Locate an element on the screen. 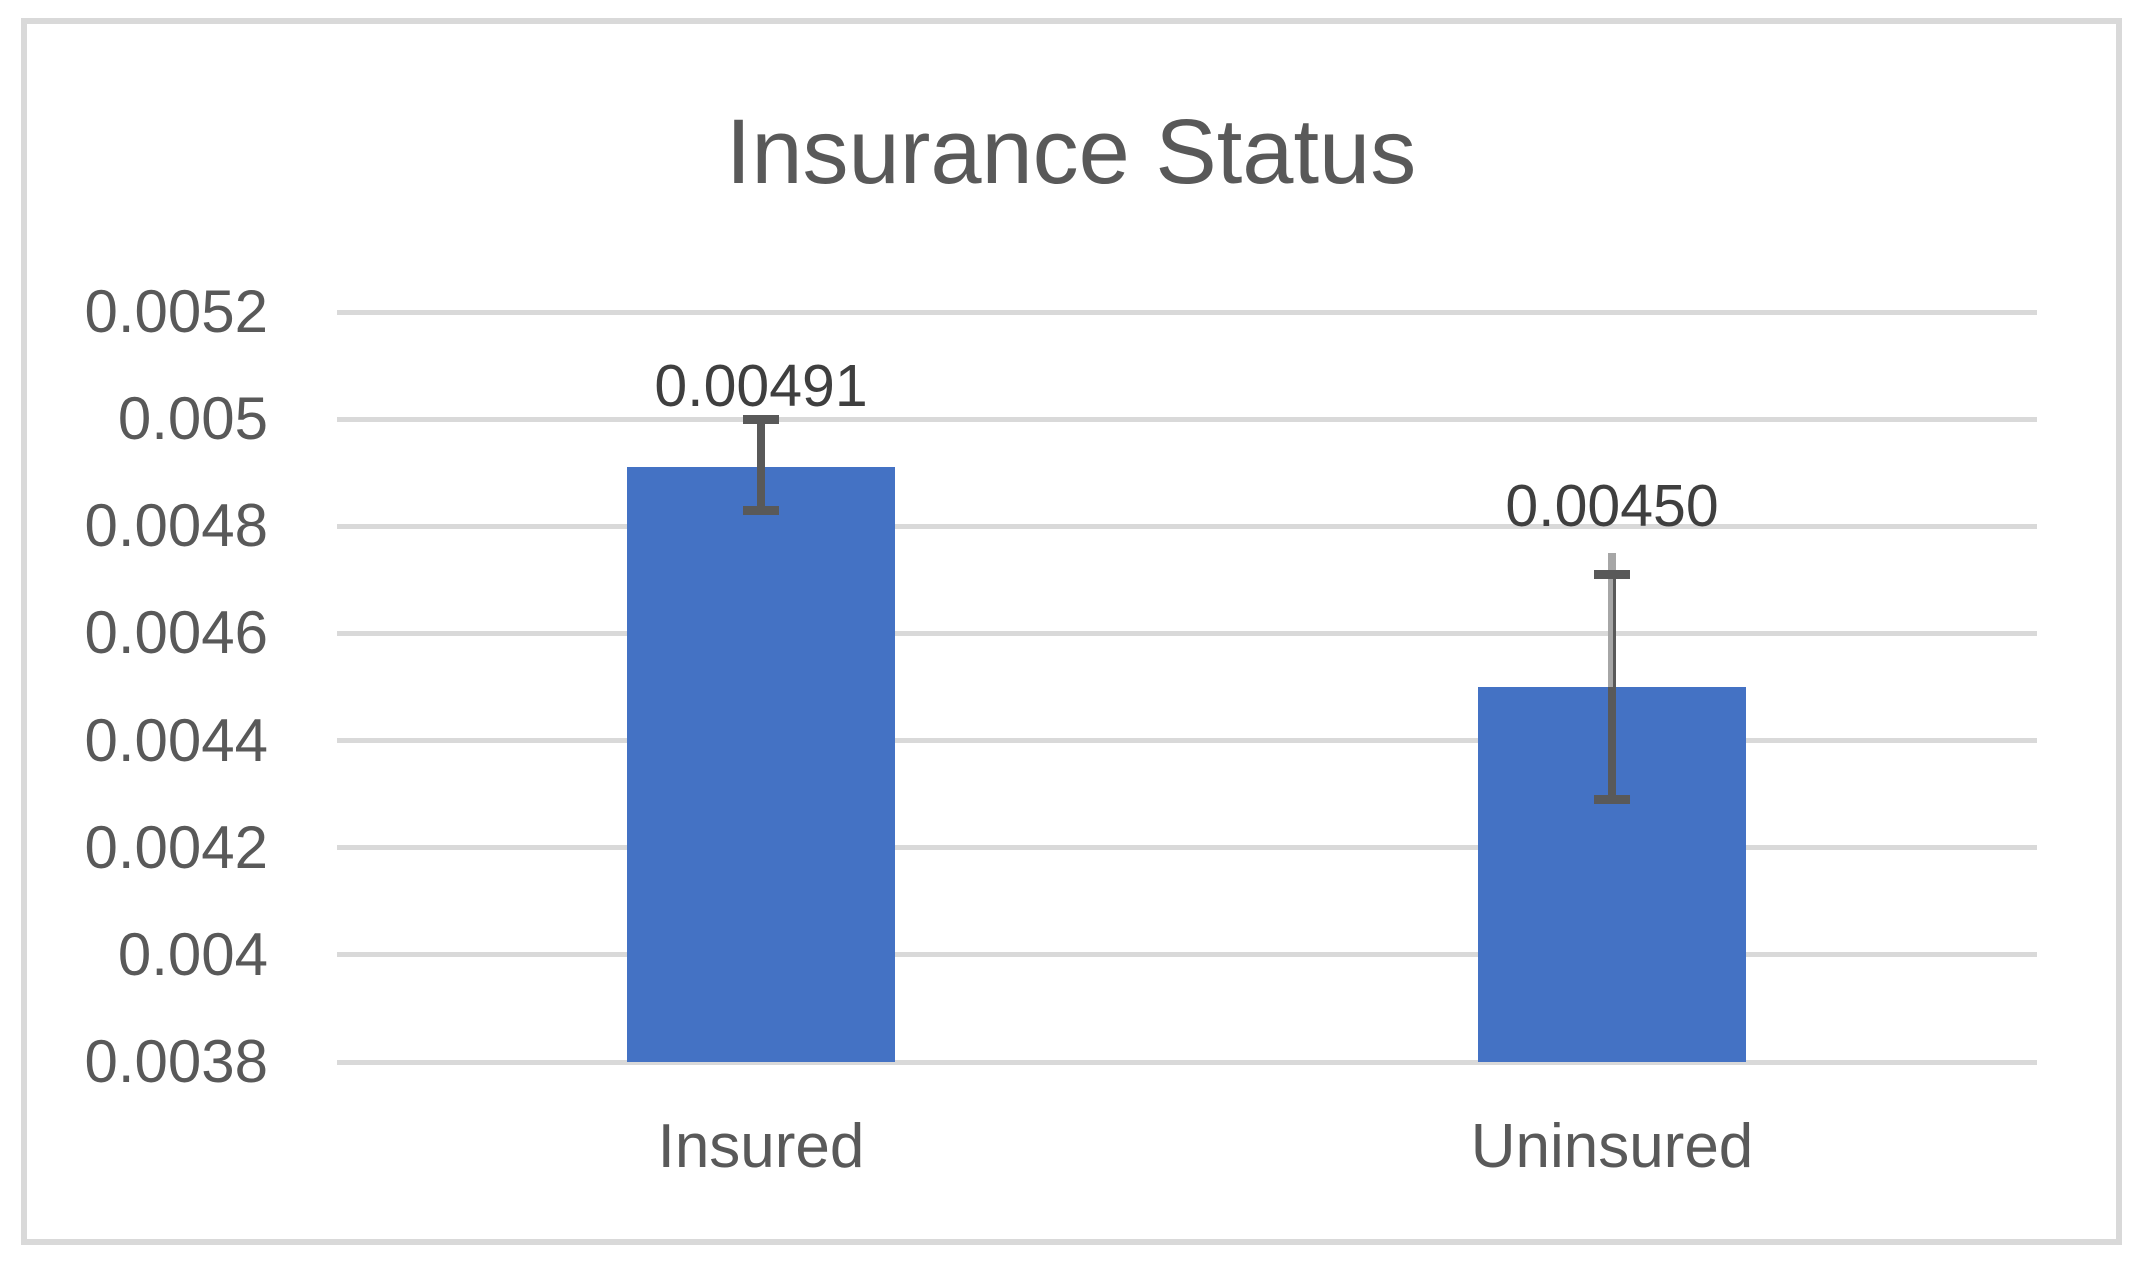  error-bar-line-thin is located at coordinates (1614, 630).